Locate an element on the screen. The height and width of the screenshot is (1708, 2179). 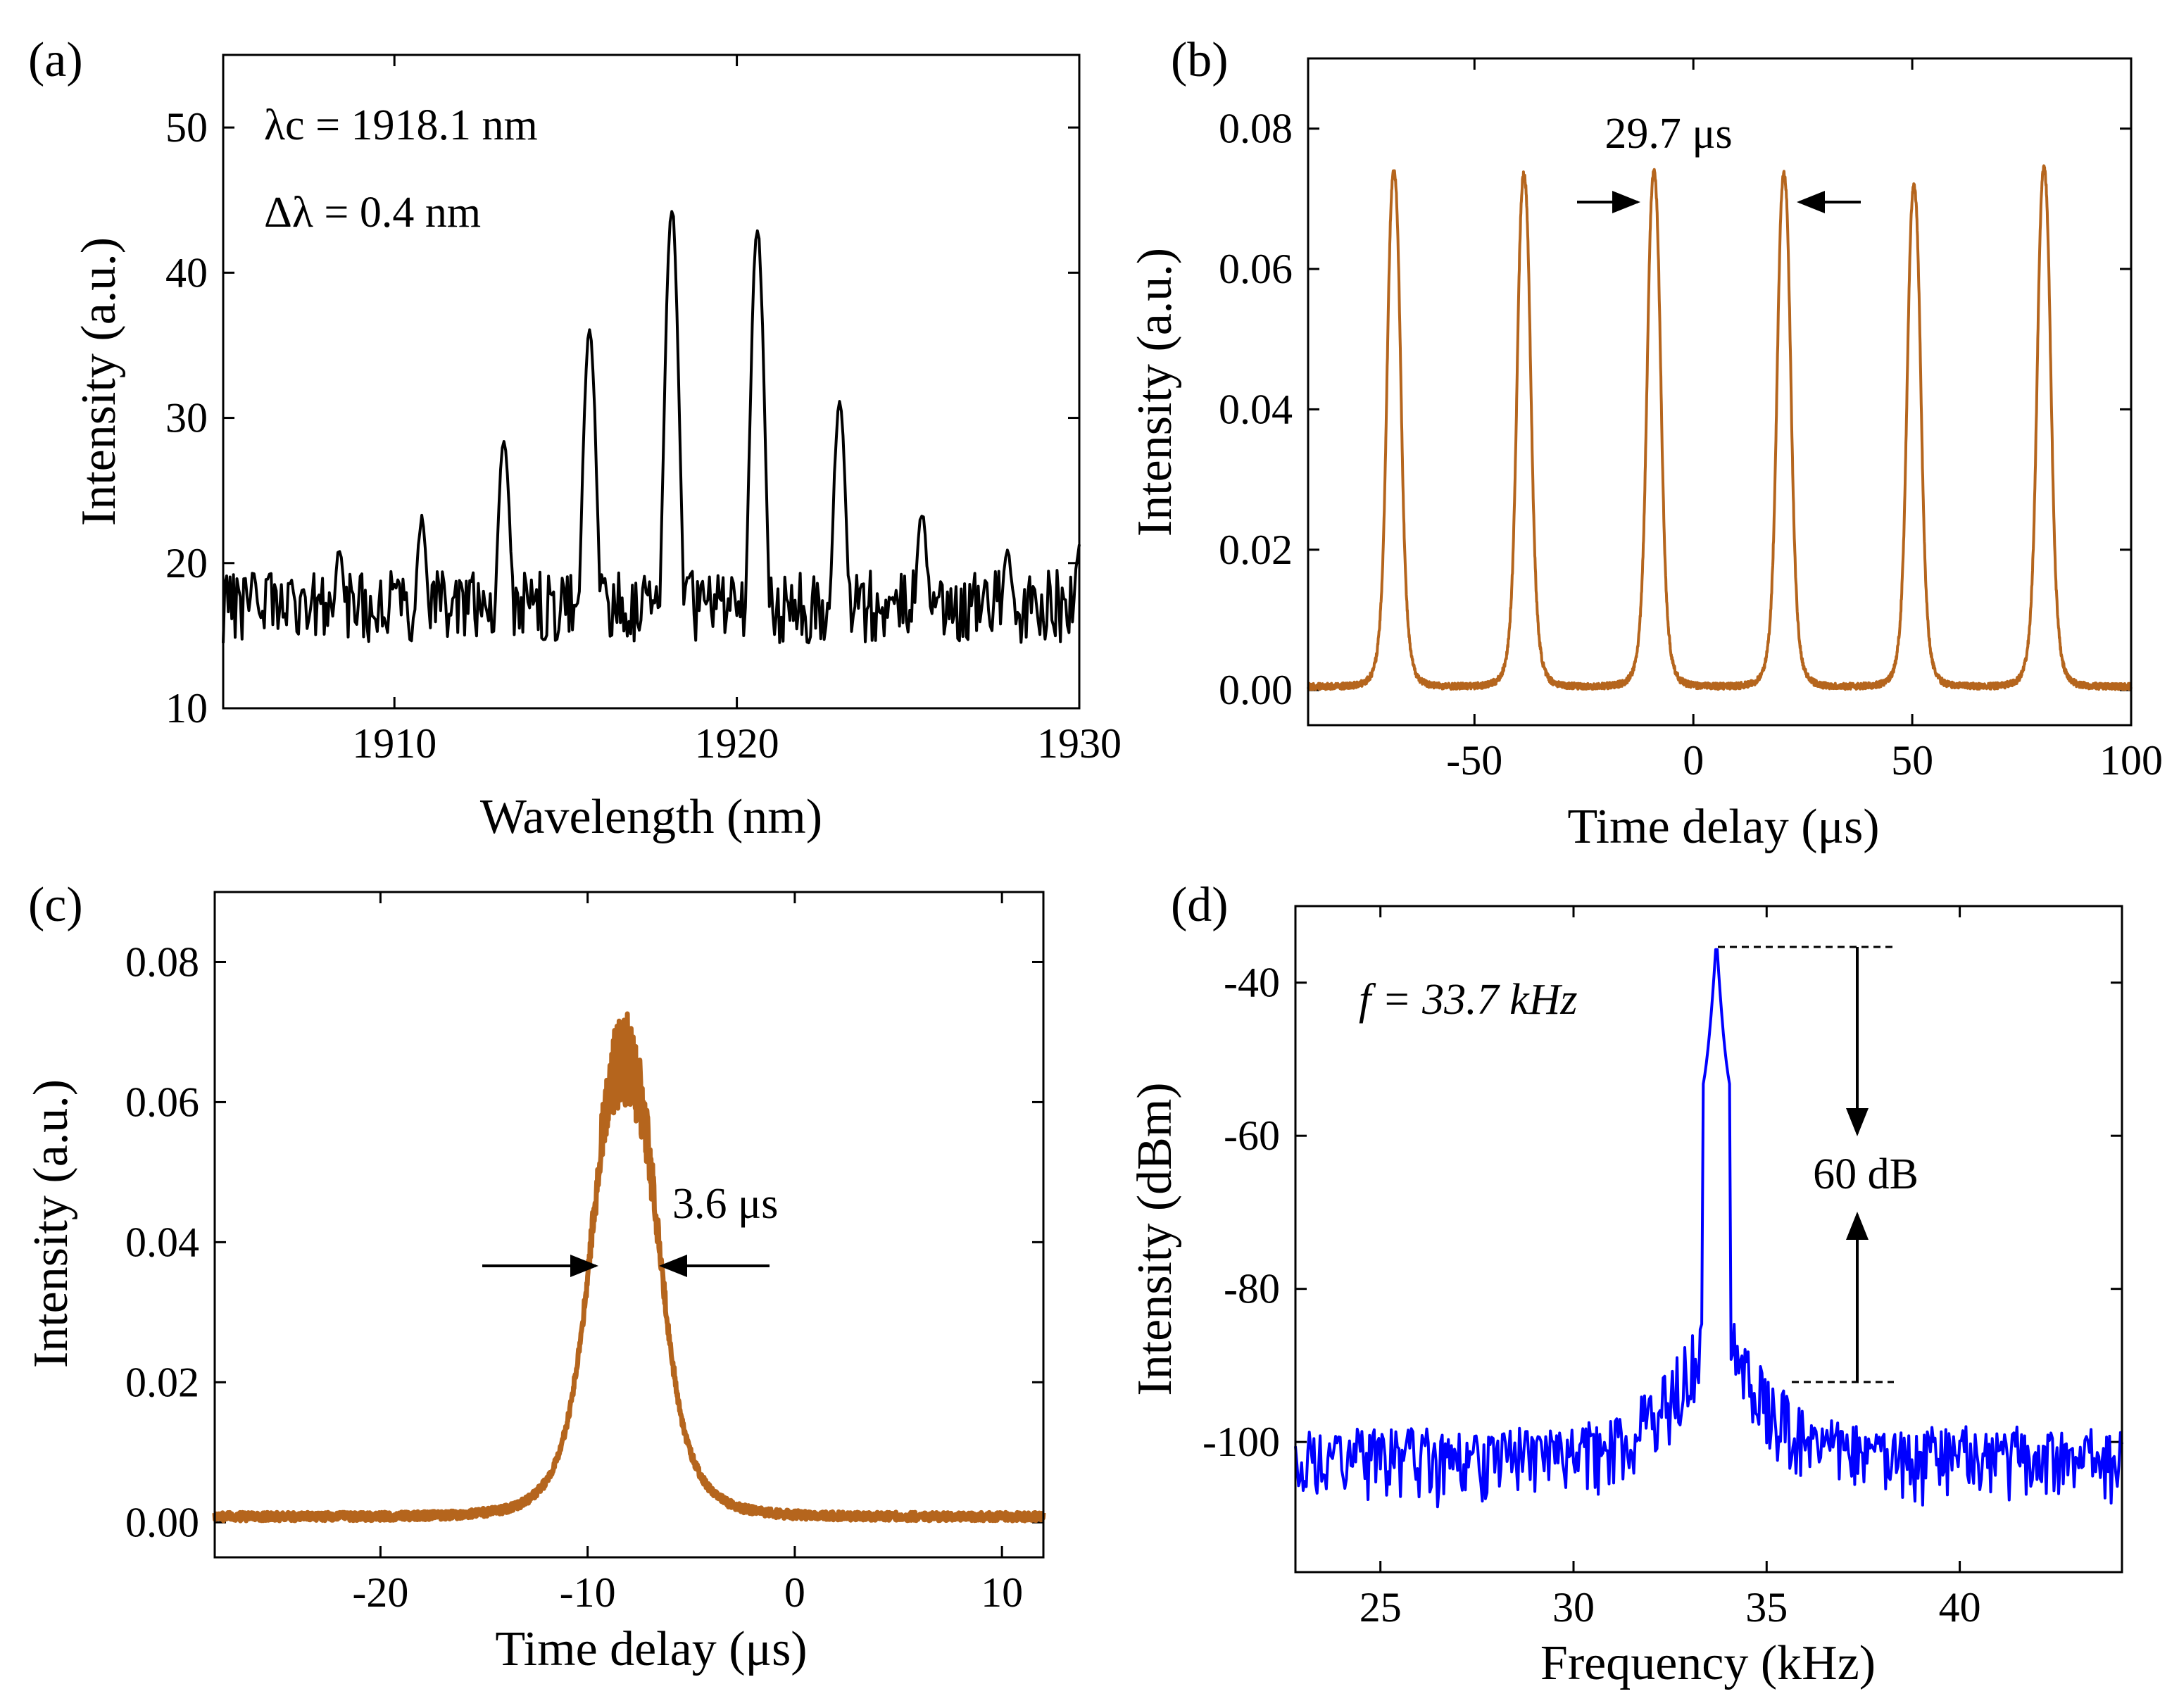
x-tick-label-1: 30 is located at coordinates (1573, 1607).